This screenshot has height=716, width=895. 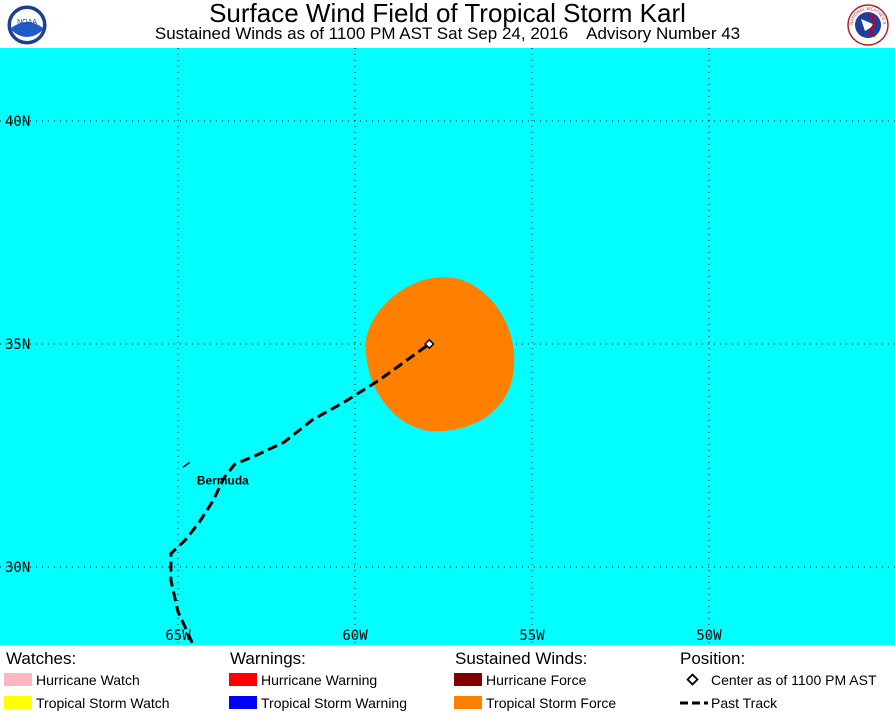 What do you see at coordinates (27, 22) in the screenshot?
I see `noaa-logo-text: NOAA` at bounding box center [27, 22].